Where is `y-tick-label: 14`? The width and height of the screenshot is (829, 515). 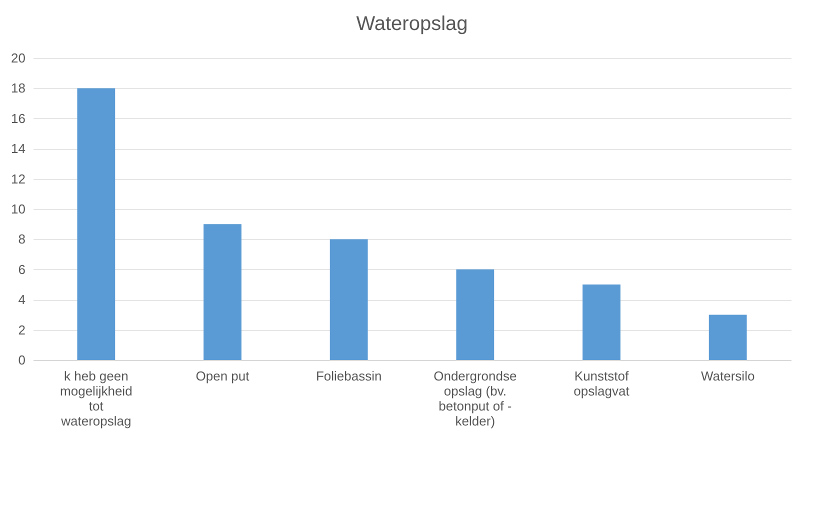
y-tick-label: 14 is located at coordinates (18, 148).